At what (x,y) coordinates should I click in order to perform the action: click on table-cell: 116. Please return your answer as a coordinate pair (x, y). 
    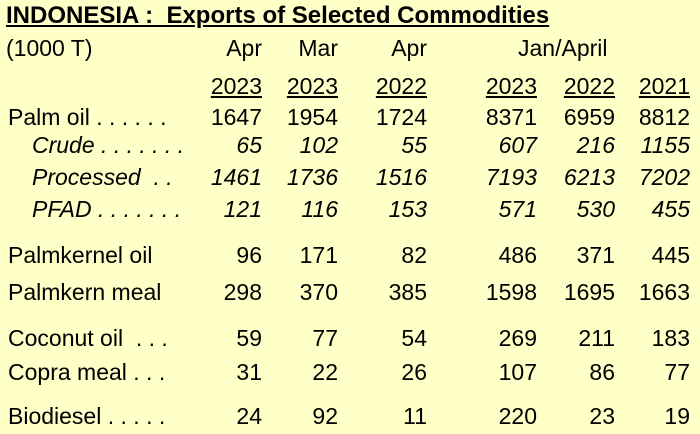
    Looking at the image, I should click on (319, 209).